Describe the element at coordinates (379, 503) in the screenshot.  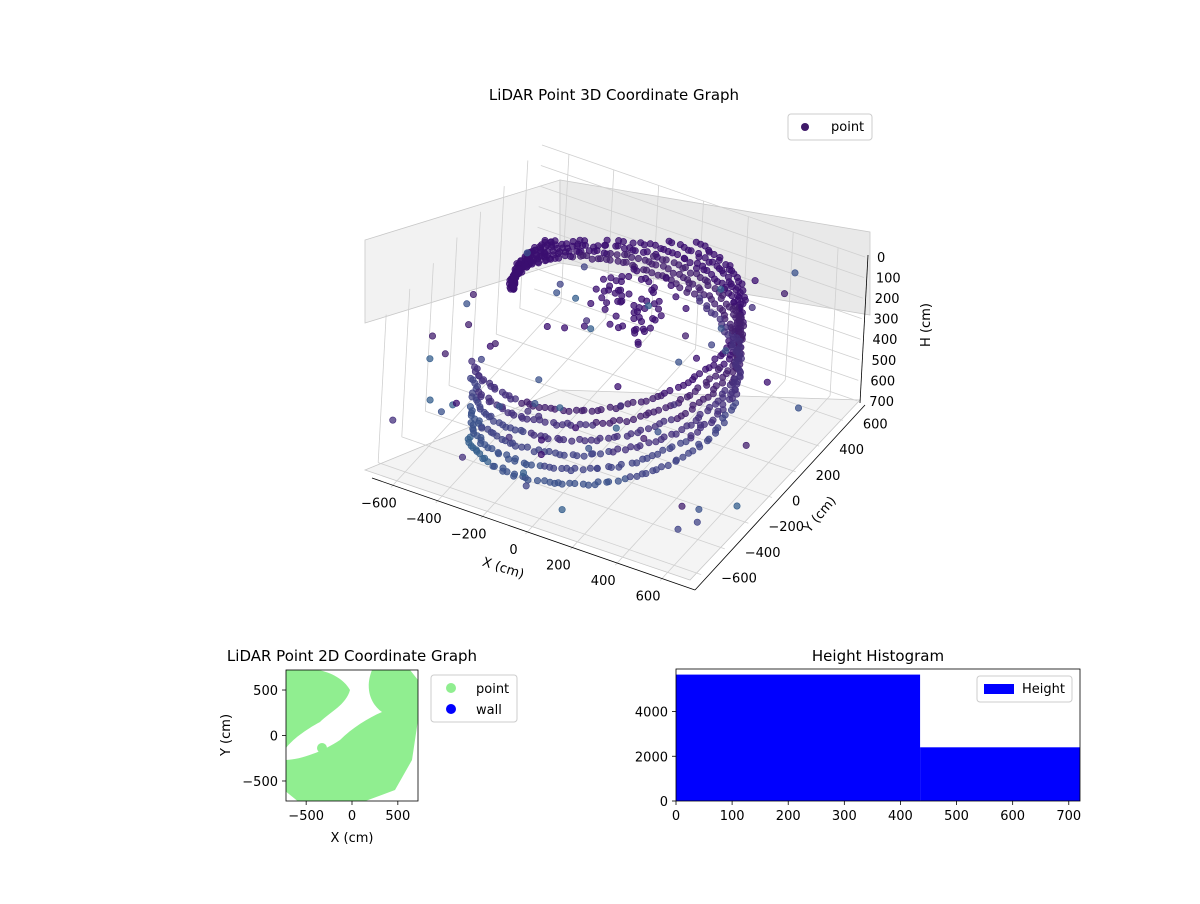
I see `x-tick-label: −600` at that location.